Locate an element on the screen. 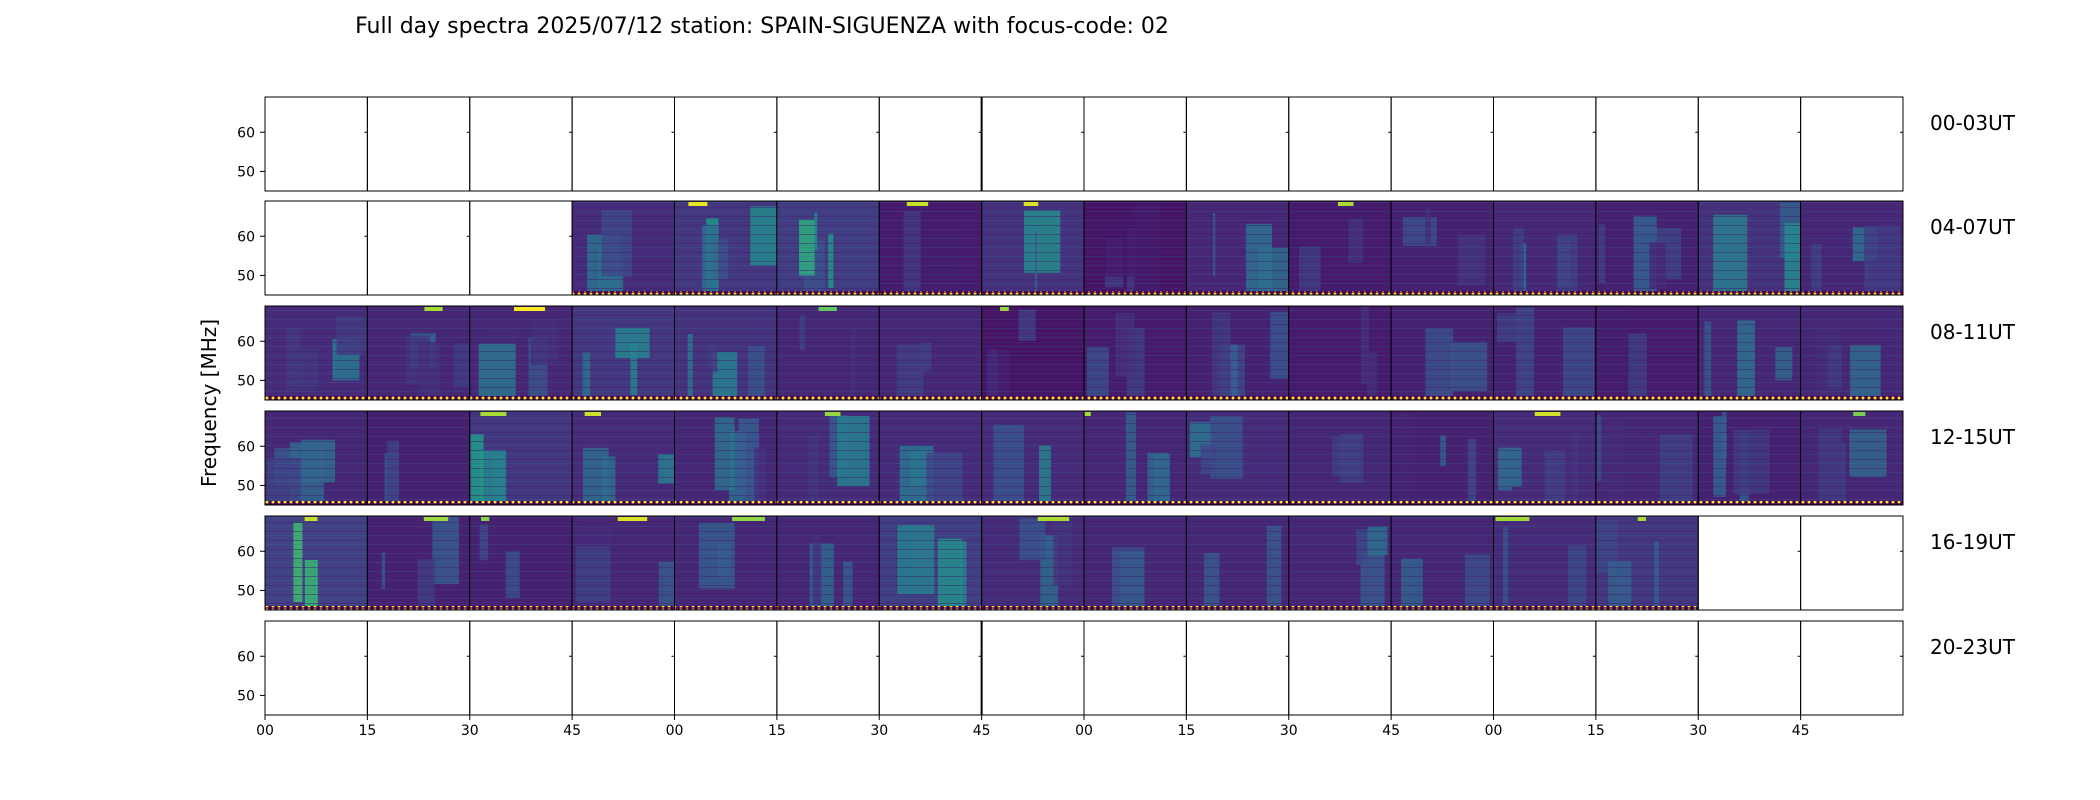 The image size is (2100, 800). x-tick-label: 45 is located at coordinates (572, 731).